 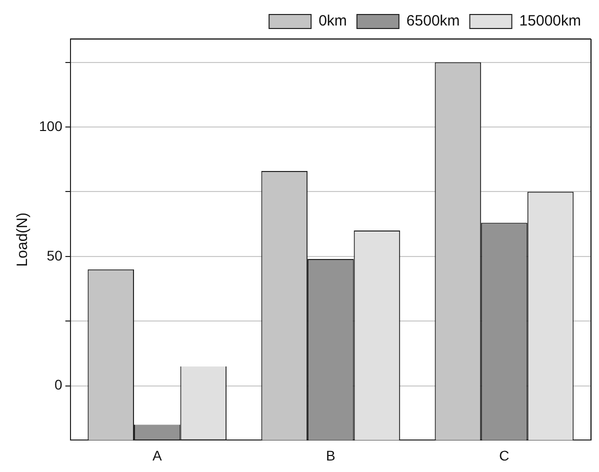 I want to click on x-tick-label: B, so click(x=331, y=455).